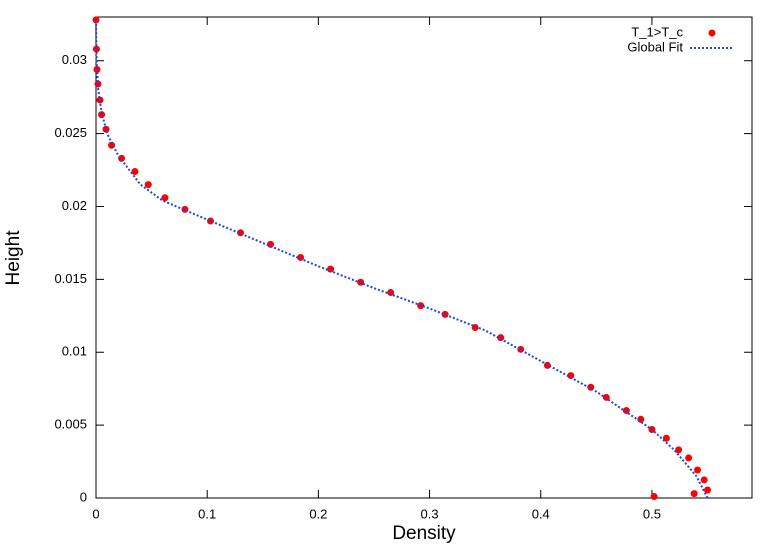 The height and width of the screenshot is (545, 778). What do you see at coordinates (712, 33) in the screenshot?
I see `legend-marker` at bounding box center [712, 33].